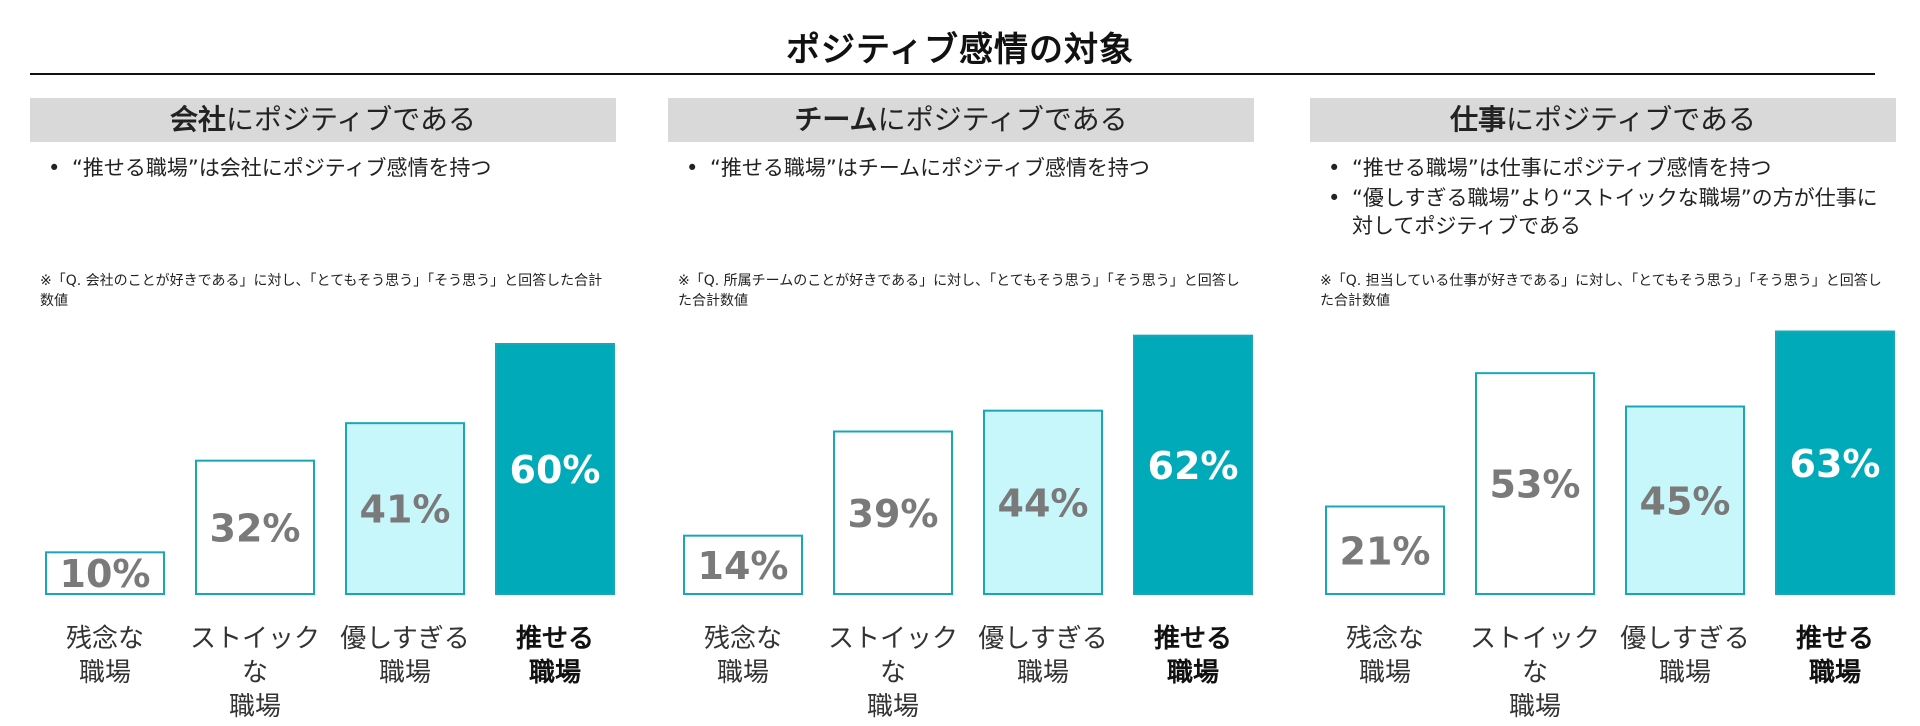  I want to click on bar-value-label: 39%, so click(893, 514).